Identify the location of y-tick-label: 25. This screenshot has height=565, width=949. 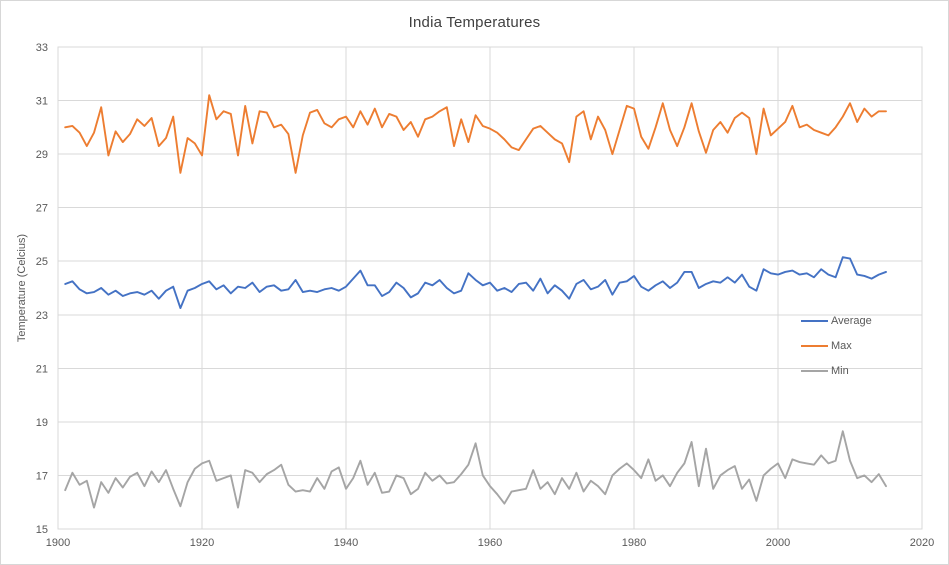
(42, 262).